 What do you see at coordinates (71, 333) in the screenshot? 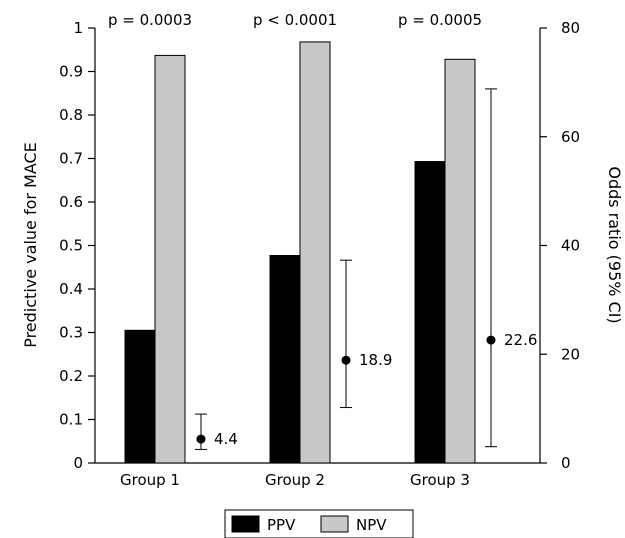
I see `y-tick-label: 0.3` at bounding box center [71, 333].